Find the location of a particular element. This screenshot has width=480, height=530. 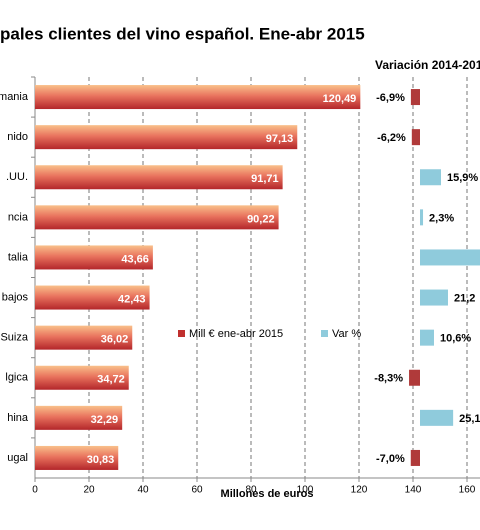

y-tick-label: ncia is located at coordinates (18, 217).